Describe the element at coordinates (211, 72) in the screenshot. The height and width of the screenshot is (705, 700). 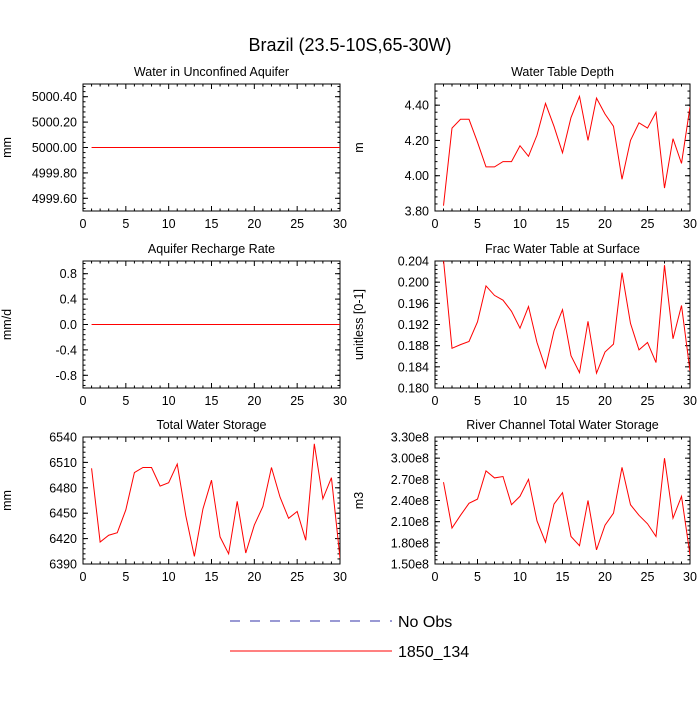
I see `panel-title: Water in Unconfined Aquifer` at that location.